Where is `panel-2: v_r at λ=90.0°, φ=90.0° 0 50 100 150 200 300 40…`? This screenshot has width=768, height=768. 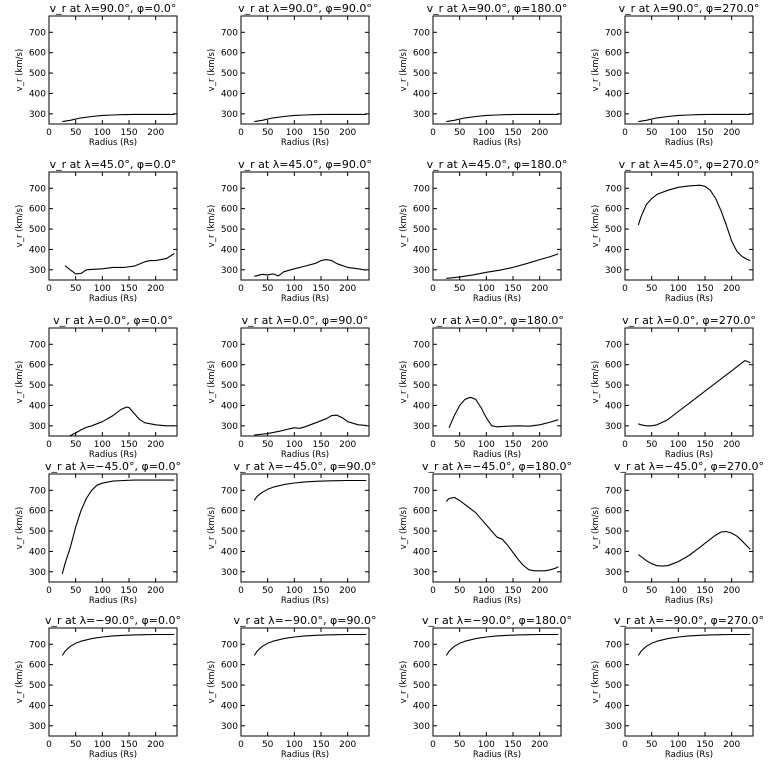 panel-2: v_r at λ=90.0°, φ=90.0° 0 50 100 150 200 300 40… is located at coordinates (289, 75).